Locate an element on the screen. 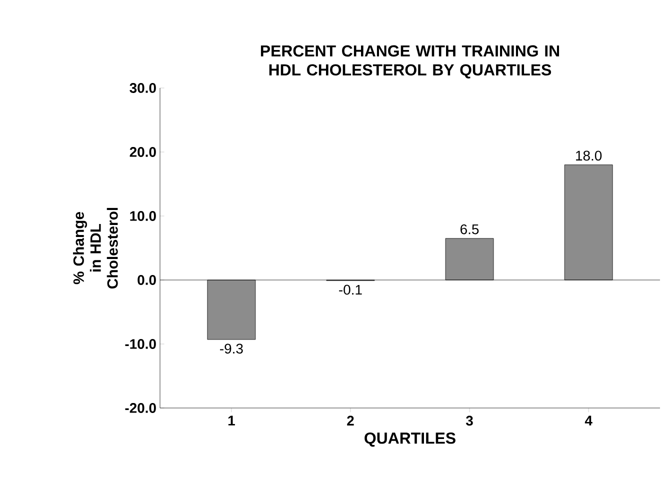 The height and width of the screenshot is (493, 671). data-label: -9.3 is located at coordinates (231, 349).